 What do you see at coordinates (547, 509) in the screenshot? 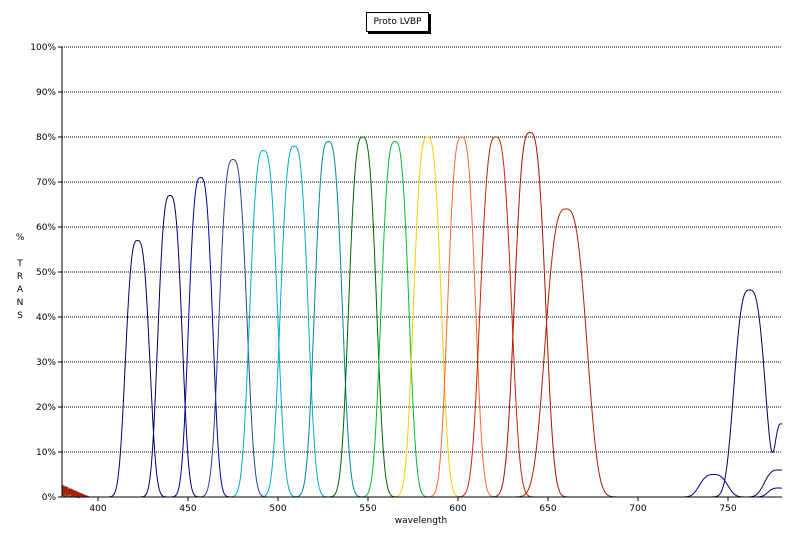
I see `x-tick-label: 650` at bounding box center [547, 509].